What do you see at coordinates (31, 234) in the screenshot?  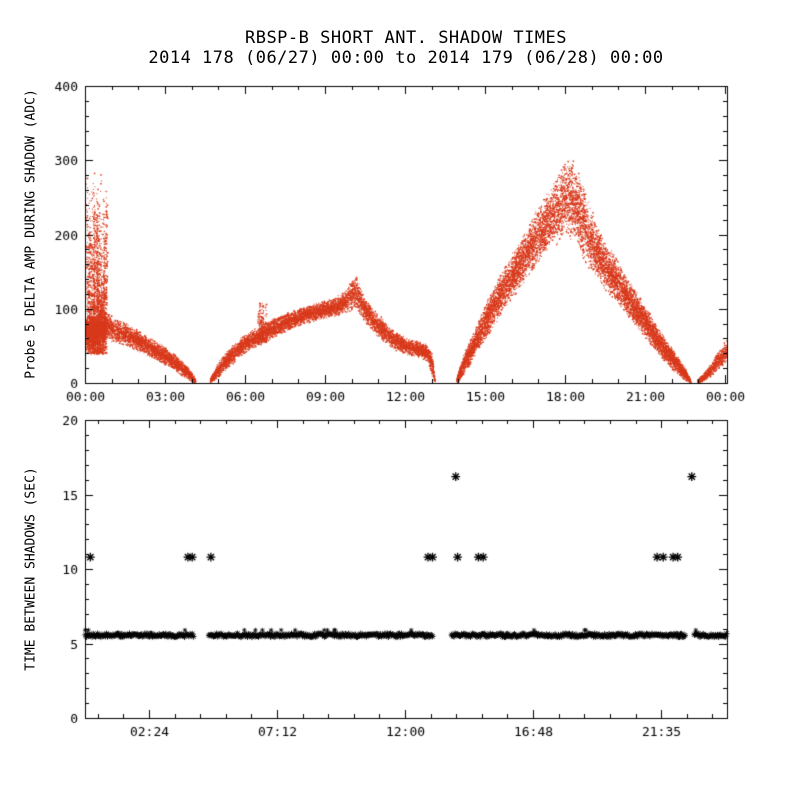 I see `top-y-axis-label: Probe 5 DELTA AMP DURING SHADOW (ADC)` at bounding box center [31, 234].